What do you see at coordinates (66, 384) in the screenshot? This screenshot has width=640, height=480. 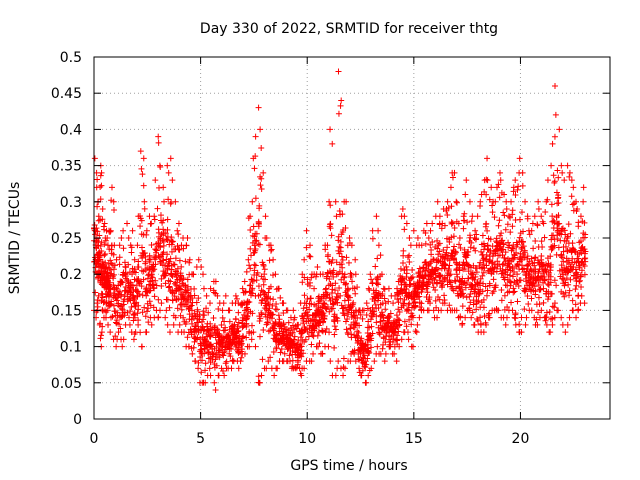 I see `y-tick-label: 0.05` at bounding box center [66, 384].